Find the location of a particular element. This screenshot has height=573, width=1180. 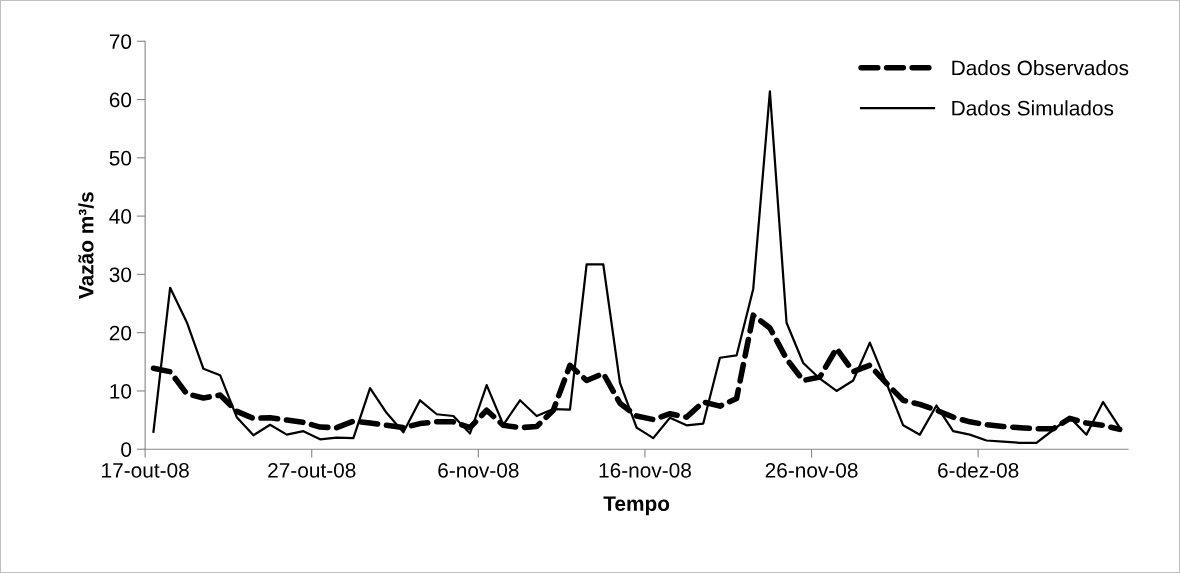

y-tick-label: 50 is located at coordinates (120, 158).